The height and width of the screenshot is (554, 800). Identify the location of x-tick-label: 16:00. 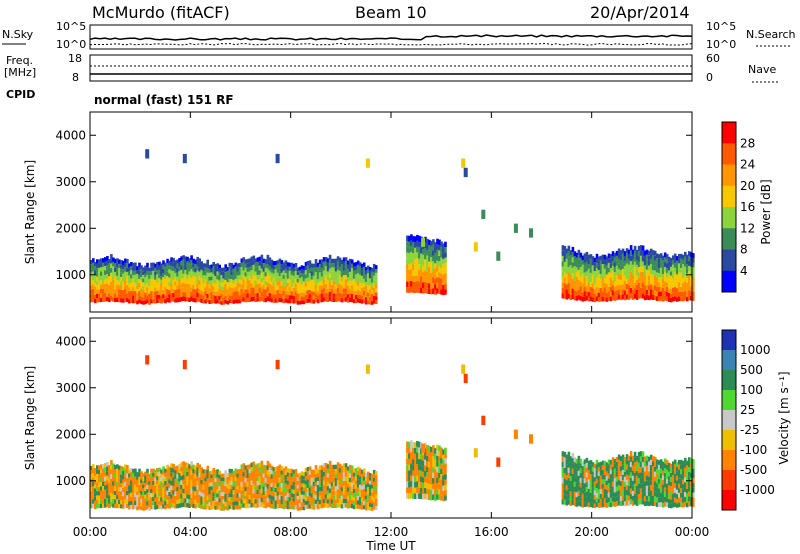
(491, 532).